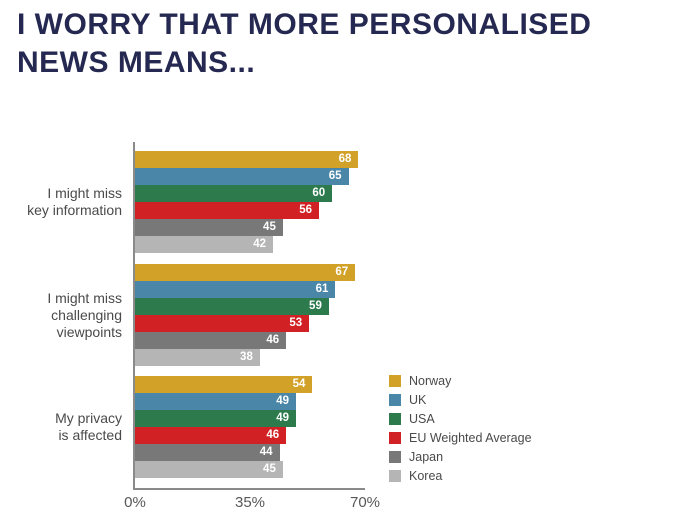  What do you see at coordinates (211, 340) in the screenshot?
I see `bar-japan: 46` at bounding box center [211, 340].